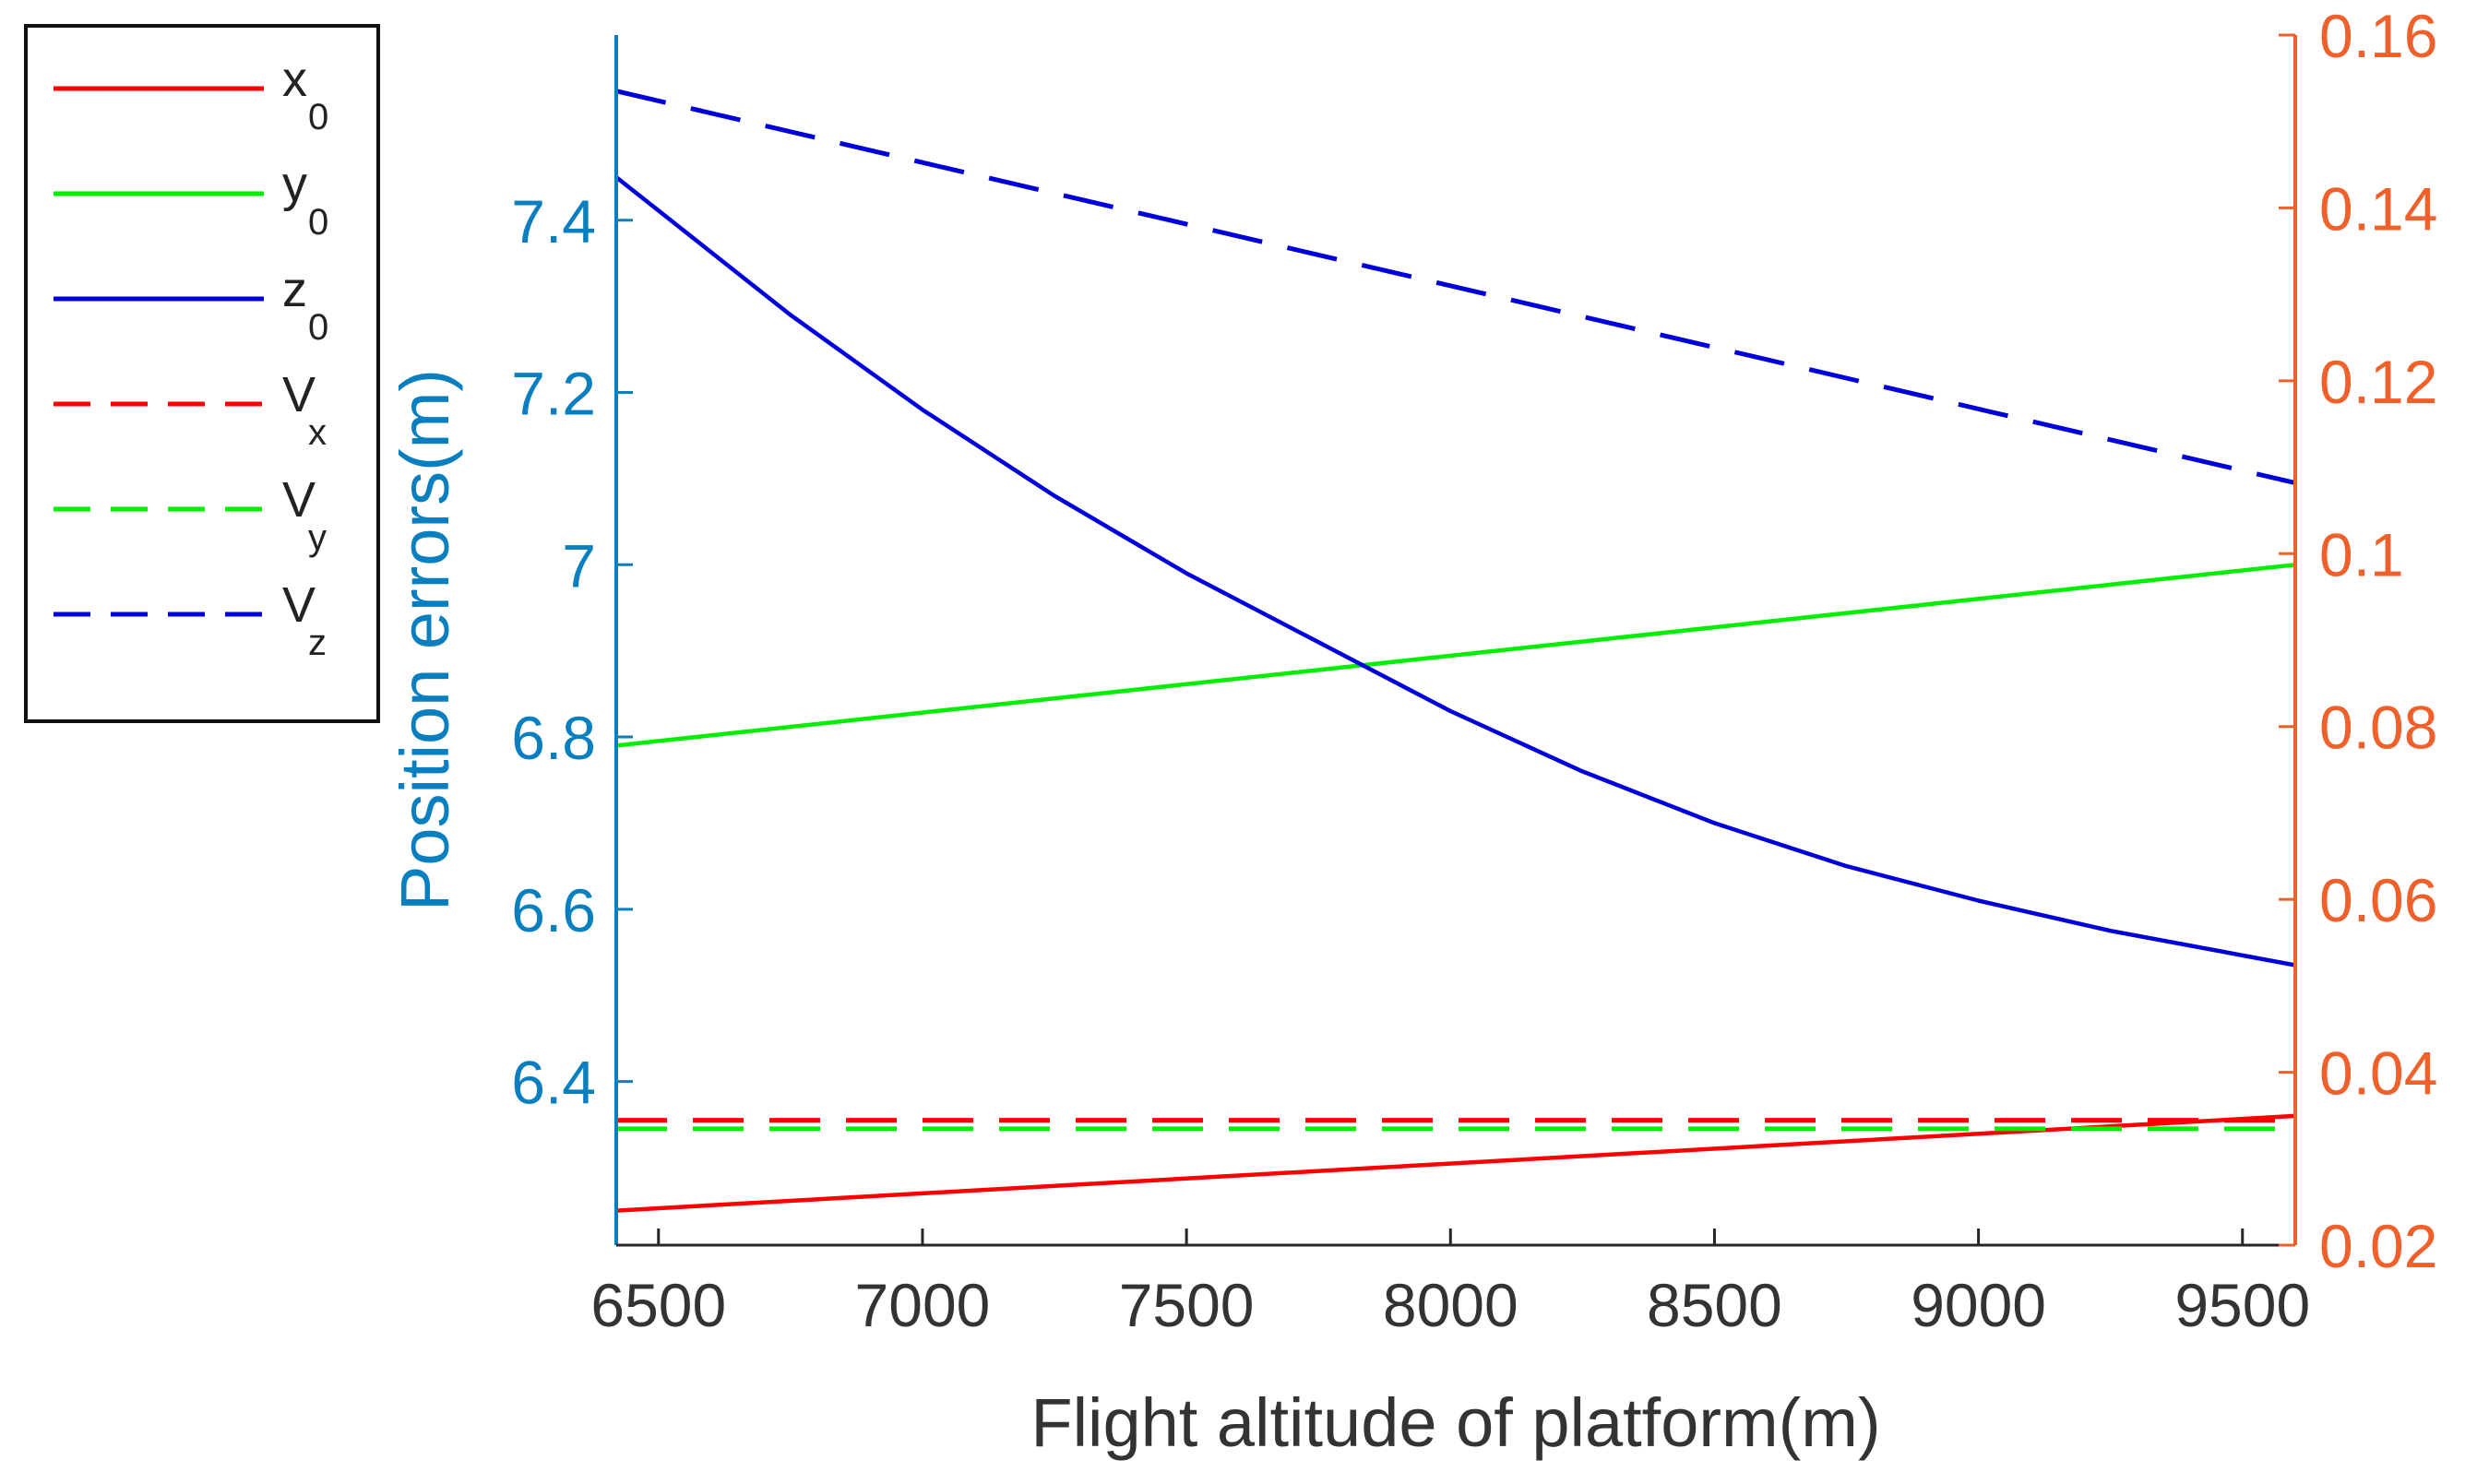  Describe the element at coordinates (294, 184) in the screenshot. I see `legend-label-y0: y` at that location.